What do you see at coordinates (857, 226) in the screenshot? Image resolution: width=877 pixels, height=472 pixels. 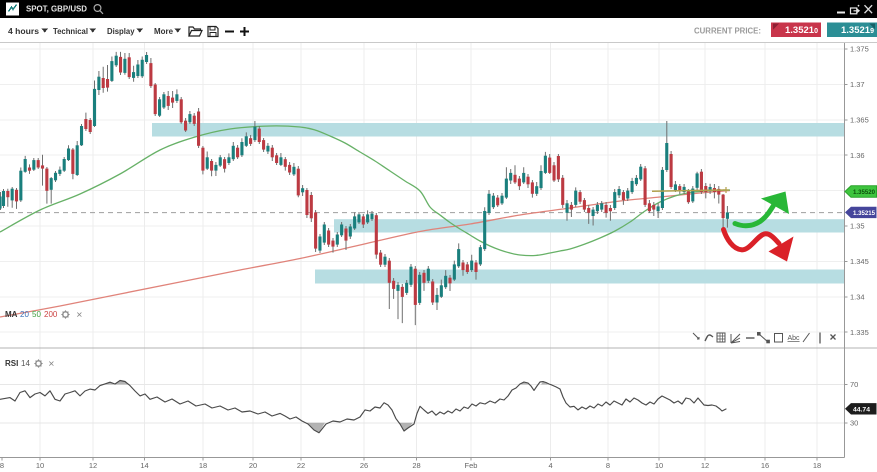 I see `svg-text: 1.35` at bounding box center [857, 226].